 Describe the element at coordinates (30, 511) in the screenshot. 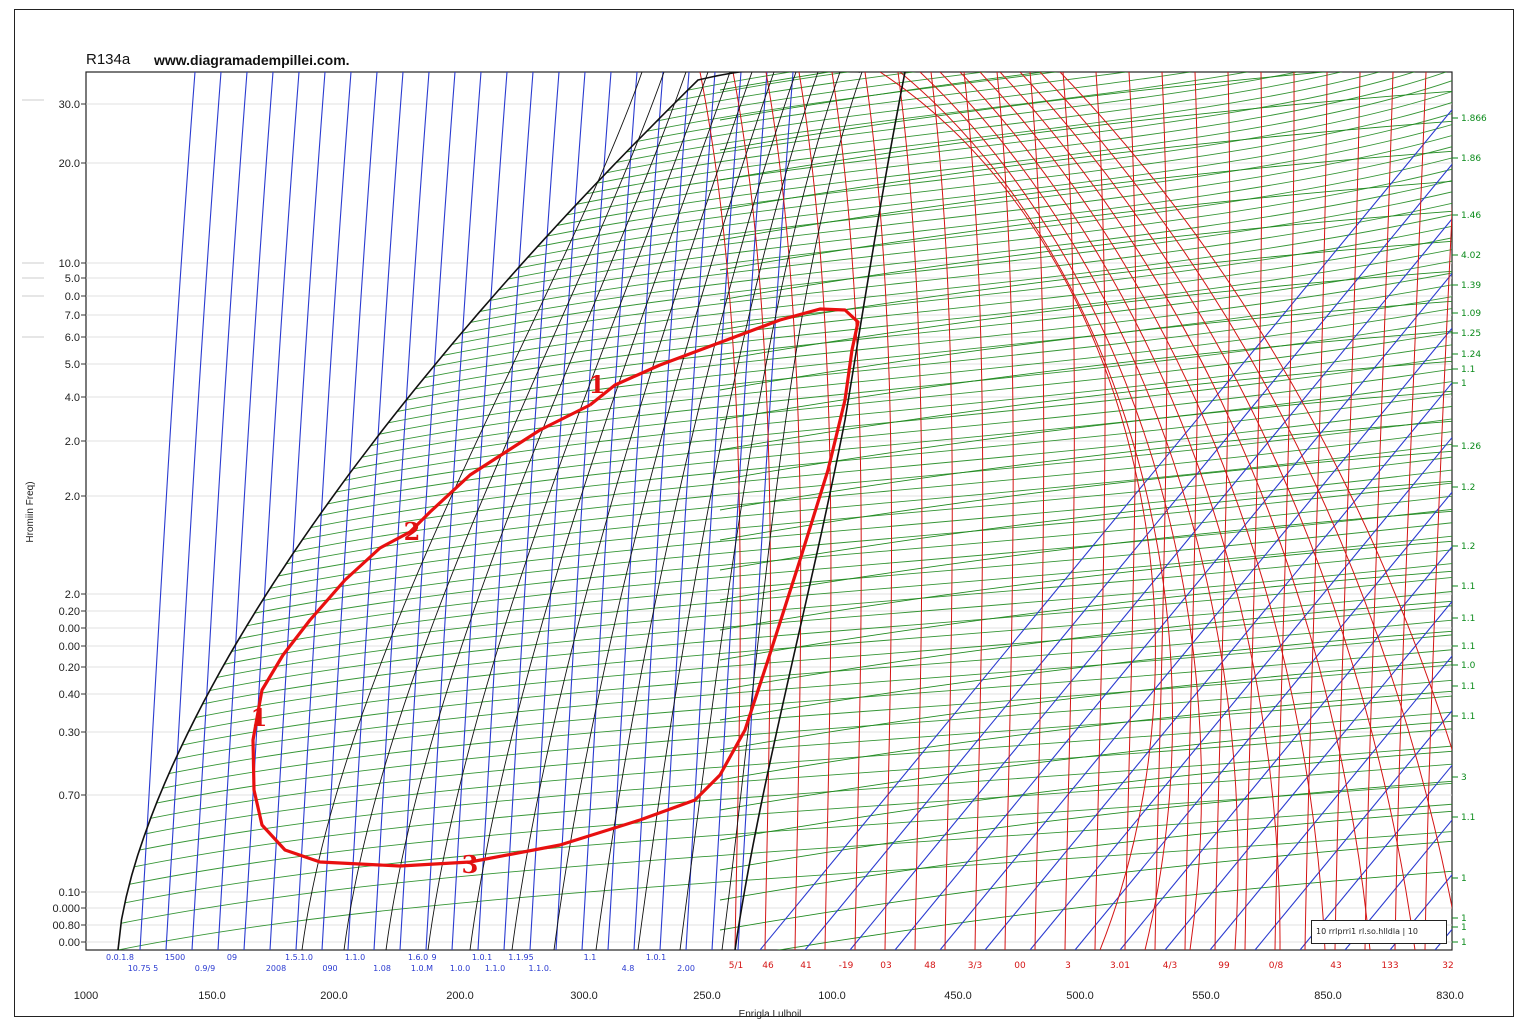

I see `y-axis-label: Hromiin Freq)` at that location.